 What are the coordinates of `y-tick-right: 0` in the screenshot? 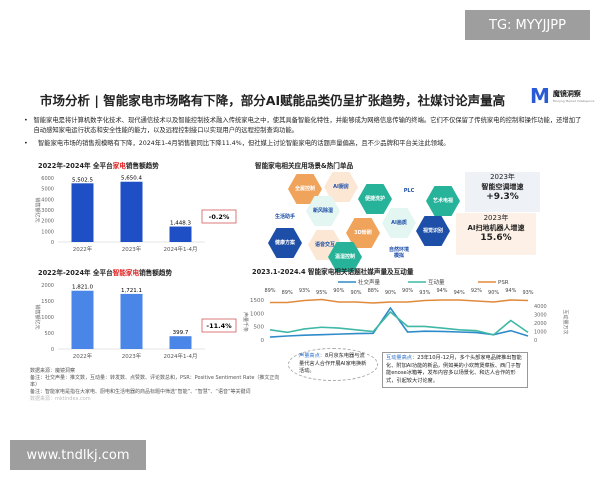 It's located at (535, 341).